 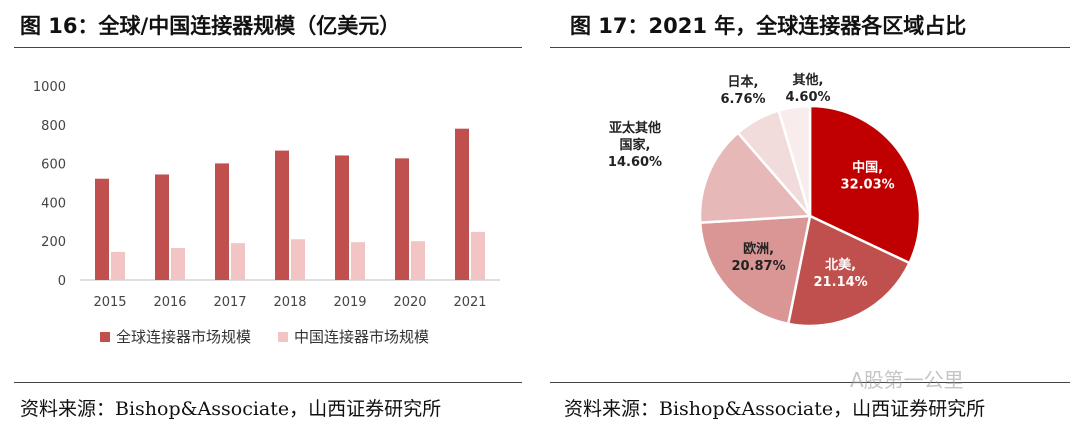 I want to click on x-tick-label: 2020, so click(x=409, y=302).